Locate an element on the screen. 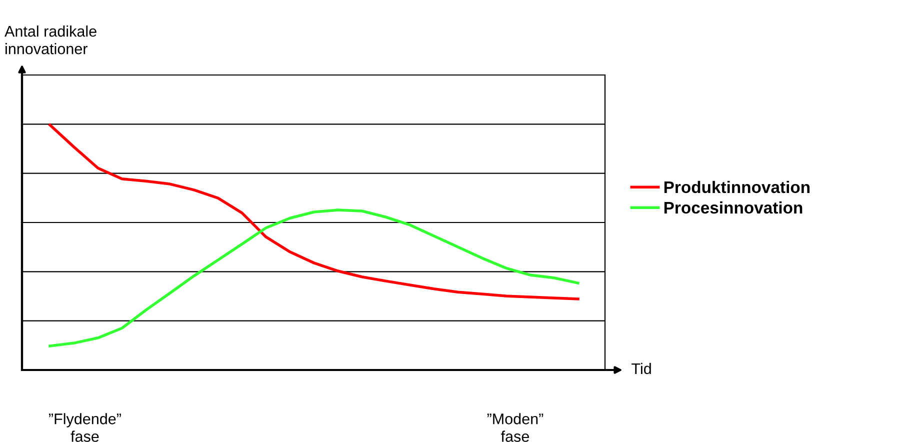 Image resolution: width=901 pixels, height=442 pixels. text: ”Flydende” fase is located at coordinates (85, 427).